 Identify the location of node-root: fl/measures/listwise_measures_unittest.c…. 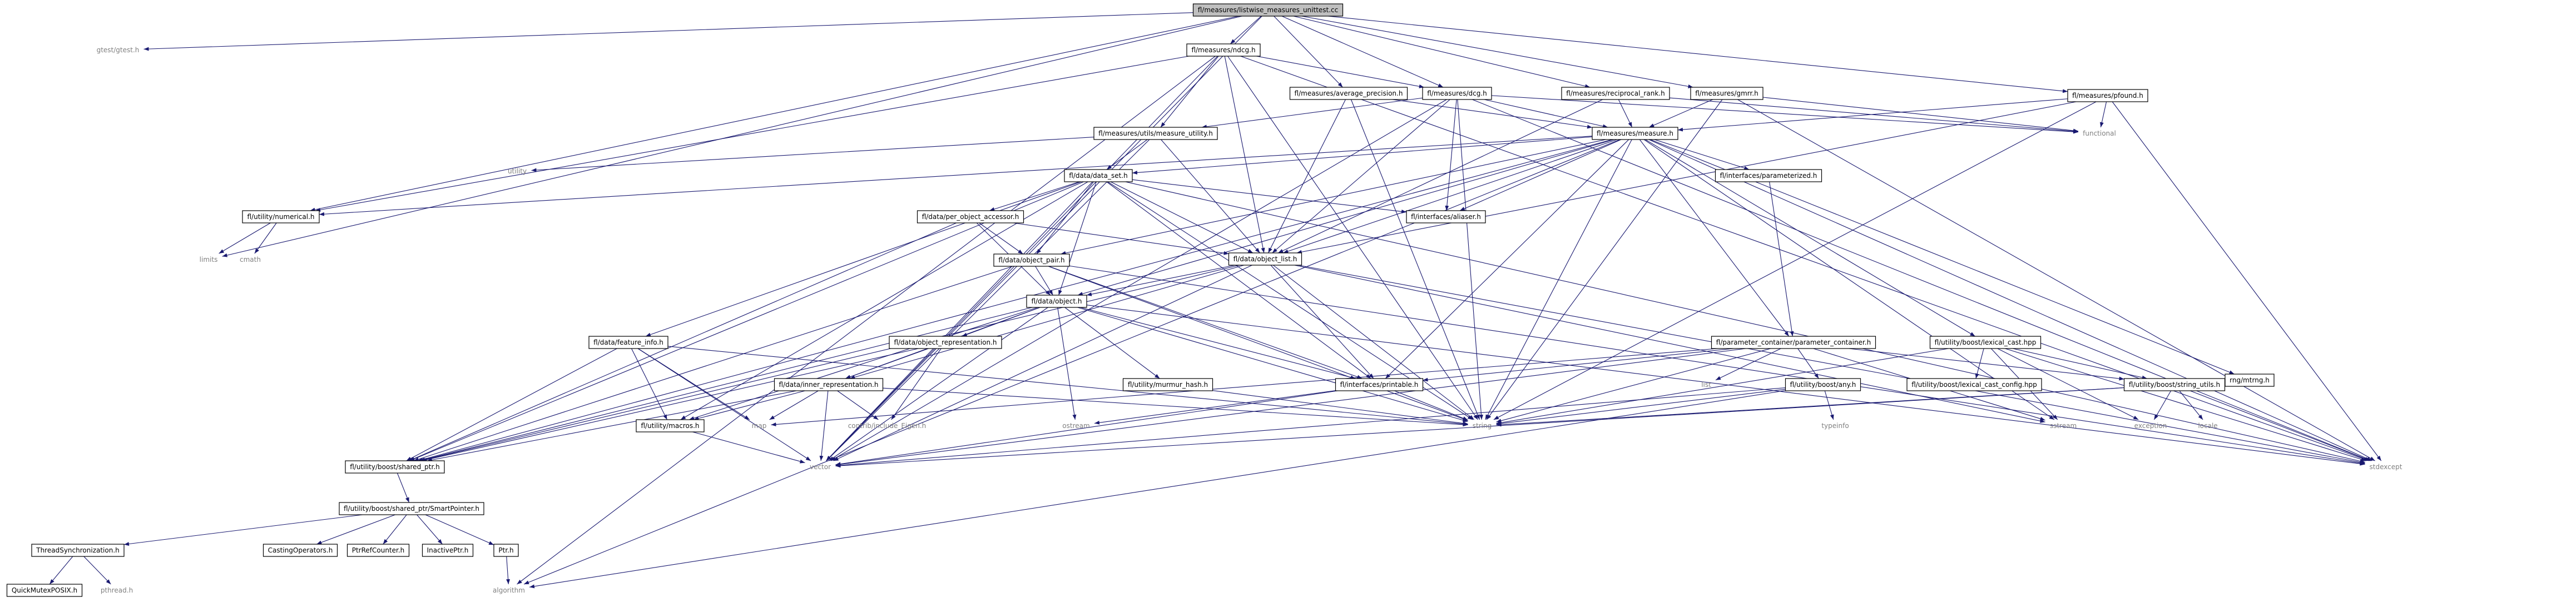
(1268, 10).